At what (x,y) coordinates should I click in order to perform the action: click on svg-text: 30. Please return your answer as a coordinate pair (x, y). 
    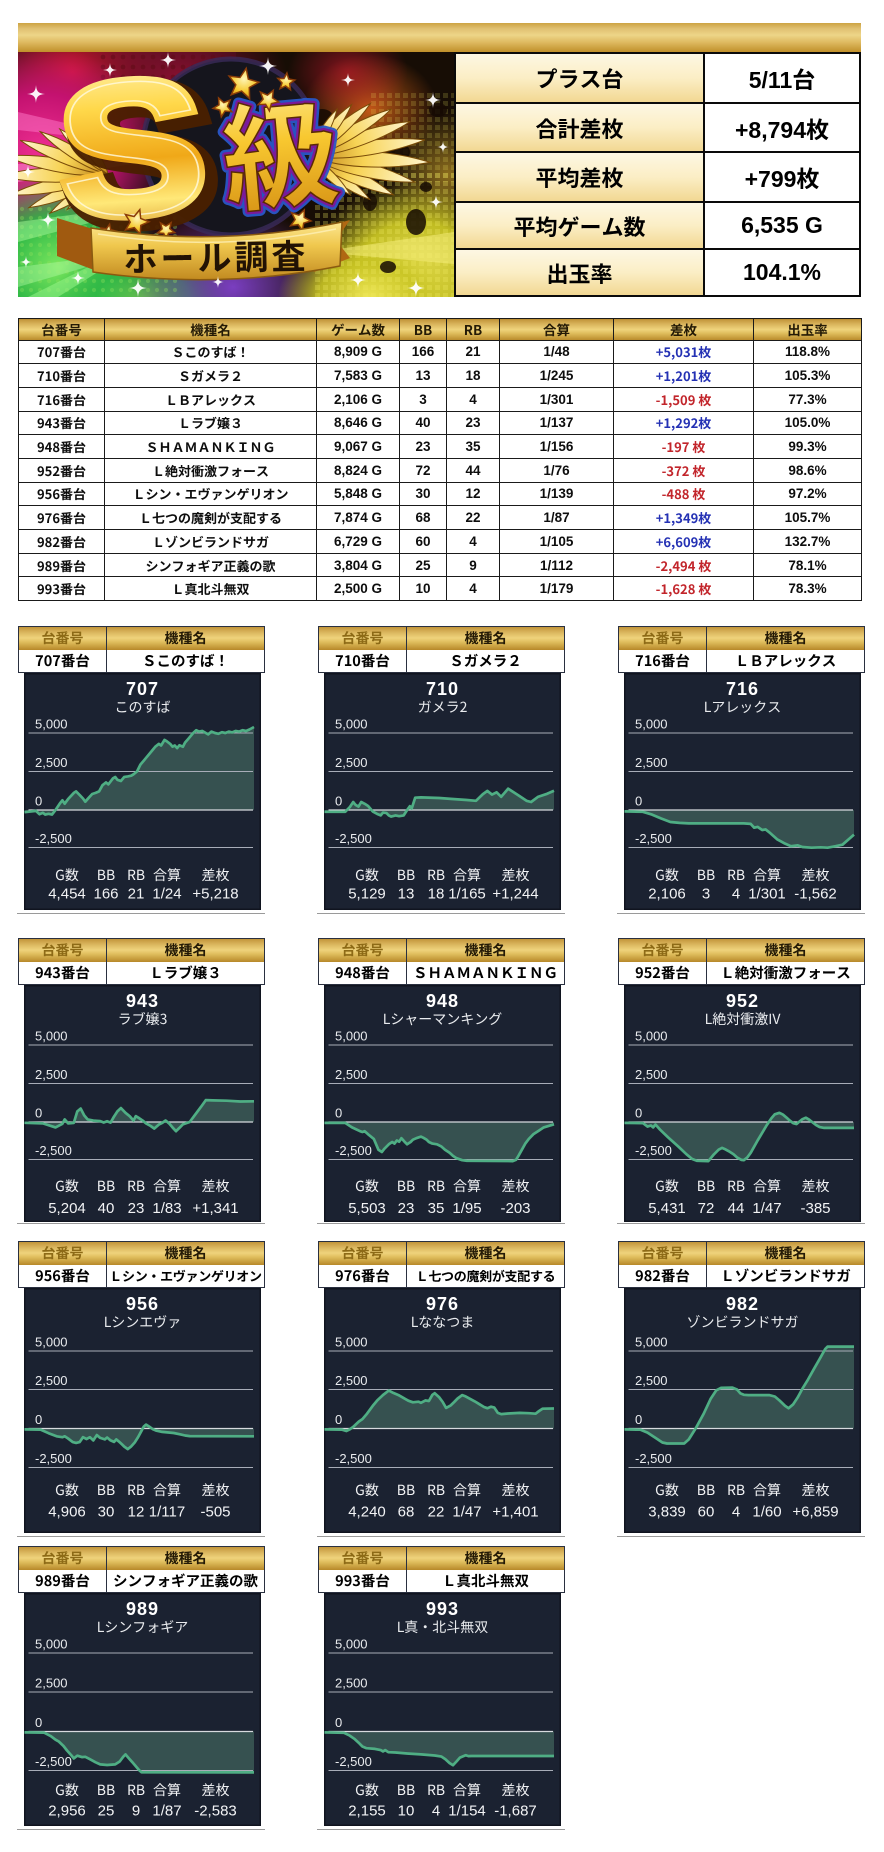
    Looking at the image, I should click on (106, 1512).